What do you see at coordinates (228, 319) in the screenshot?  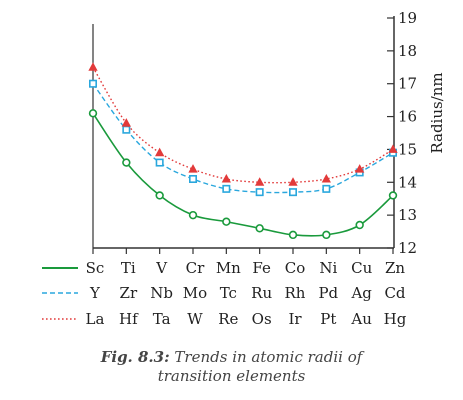 I see `element-symbol-label: Re` at bounding box center [228, 319].